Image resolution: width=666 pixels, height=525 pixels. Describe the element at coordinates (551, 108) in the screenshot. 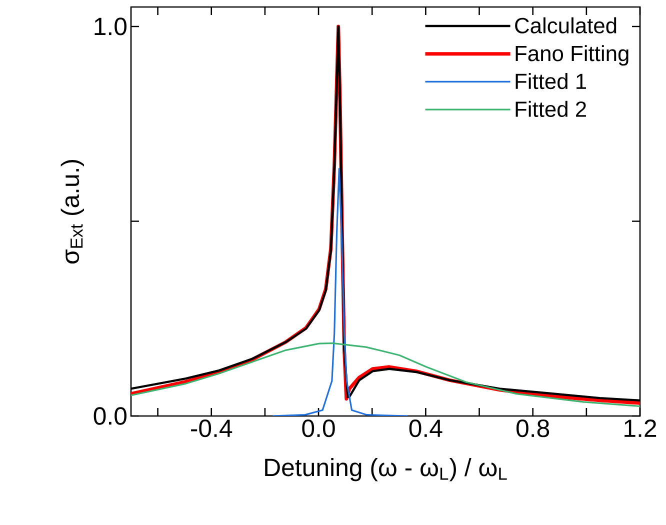

I see `legend-label: Fitted 2` at that location.